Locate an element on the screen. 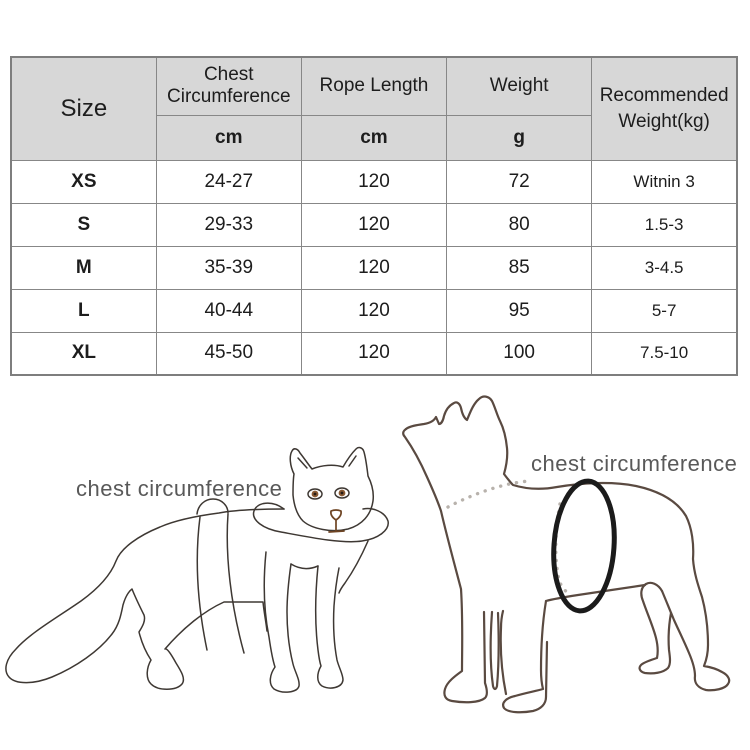  cat-chest-arch is located at coordinates (304, 566).